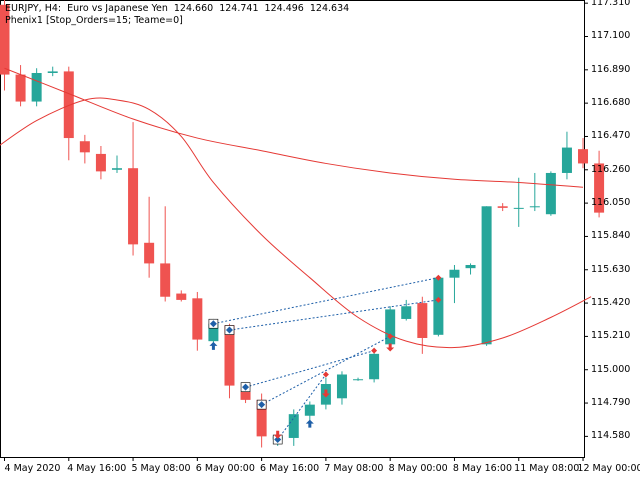 This screenshot has width=640, height=480. What do you see at coordinates (547, 468) in the screenshot?
I see `time-label: 11 May 08:00` at bounding box center [547, 468].